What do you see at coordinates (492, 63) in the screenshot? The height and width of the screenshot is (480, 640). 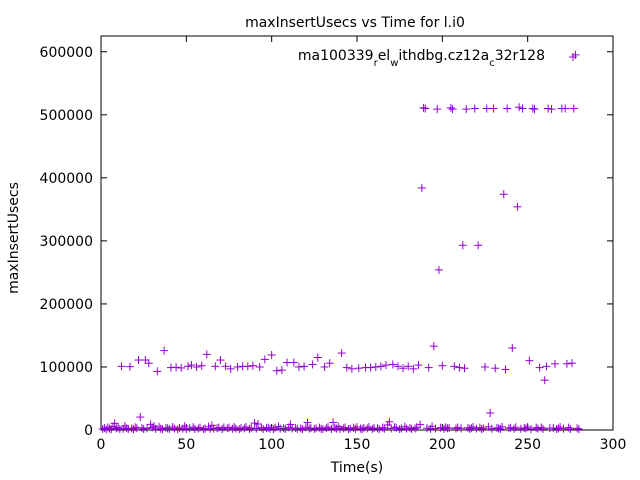 I see `legend-text-part: c` at bounding box center [492, 63].